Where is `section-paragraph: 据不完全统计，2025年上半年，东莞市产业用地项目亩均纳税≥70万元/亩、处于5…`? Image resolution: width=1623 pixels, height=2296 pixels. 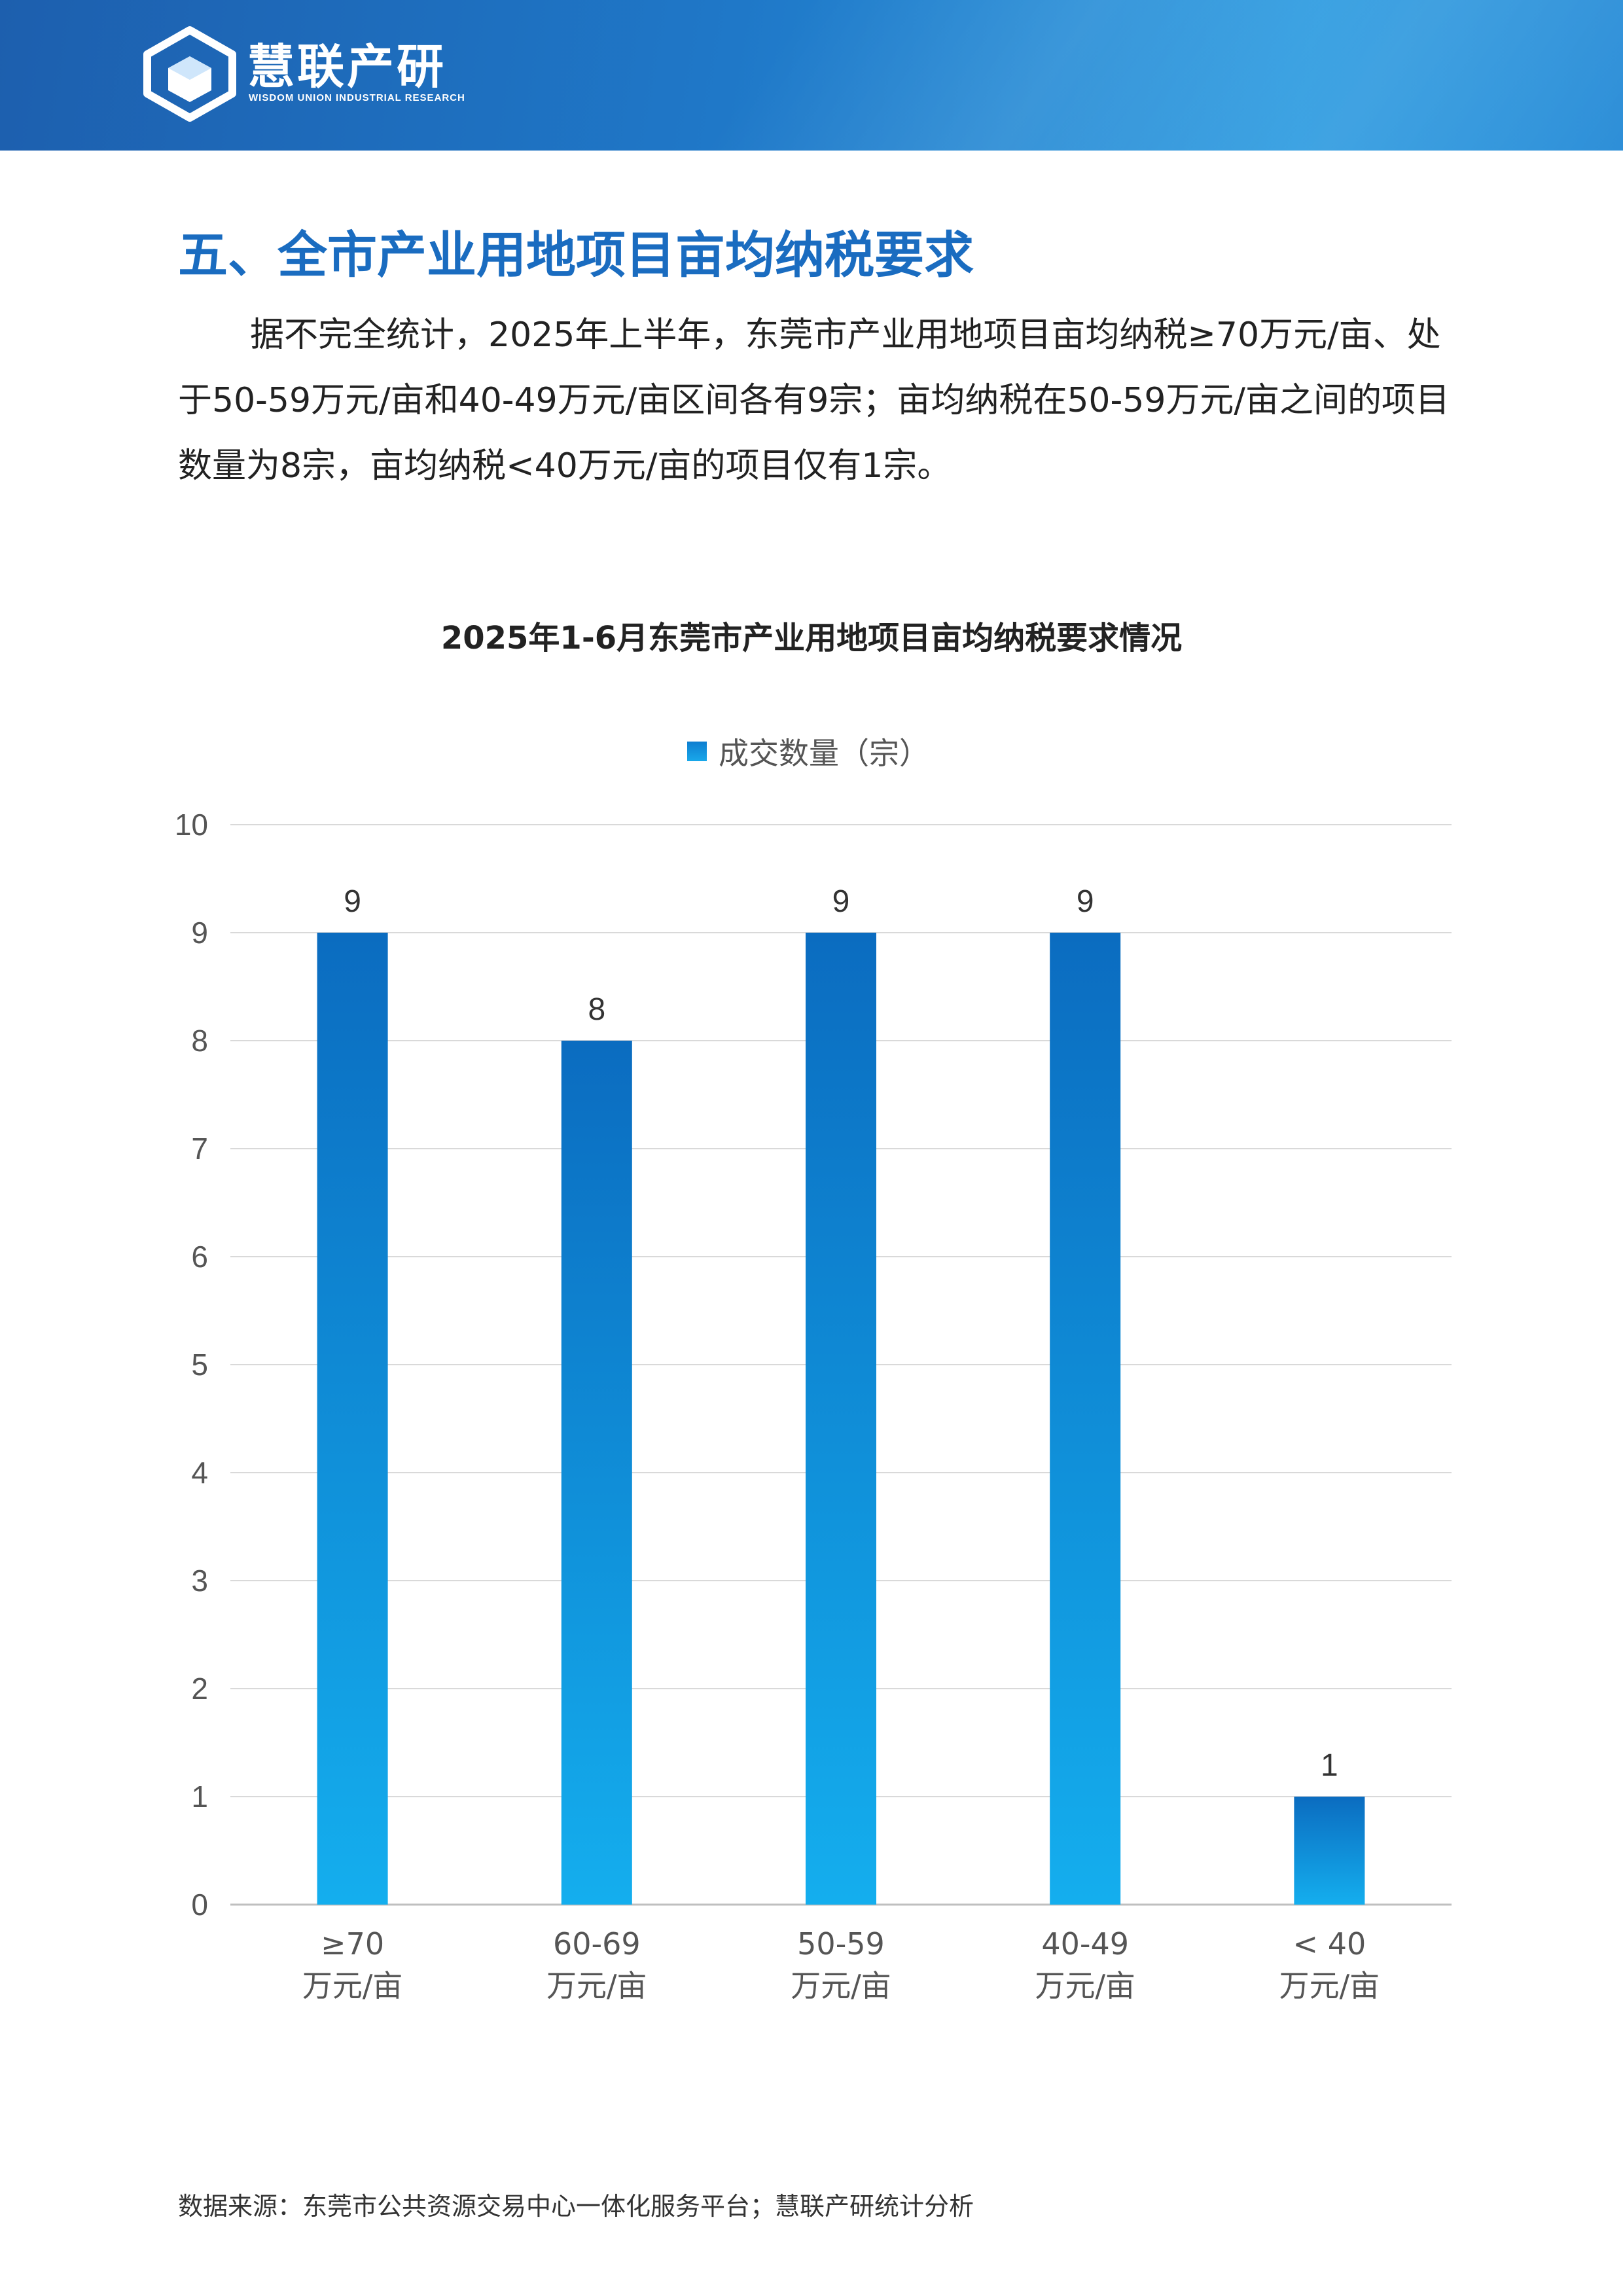
section-paragraph: 据不完全统计，2025年上半年，东莞市产业用地项目亩均纳税≥70万元/亩、处于5… is located at coordinates (814, 401).